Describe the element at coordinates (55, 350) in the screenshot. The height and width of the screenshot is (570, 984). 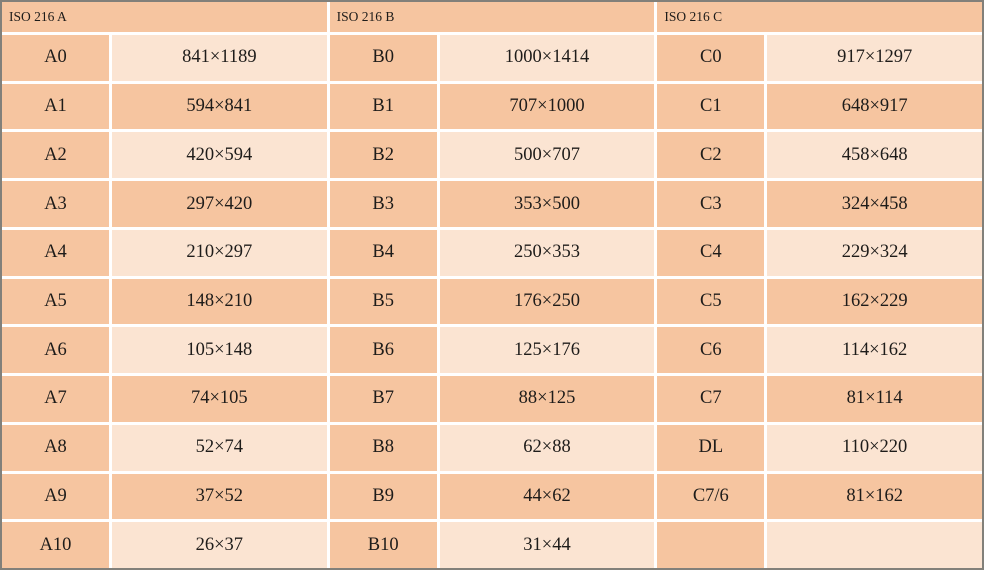
I see `size-label-cell: A6` at that location.